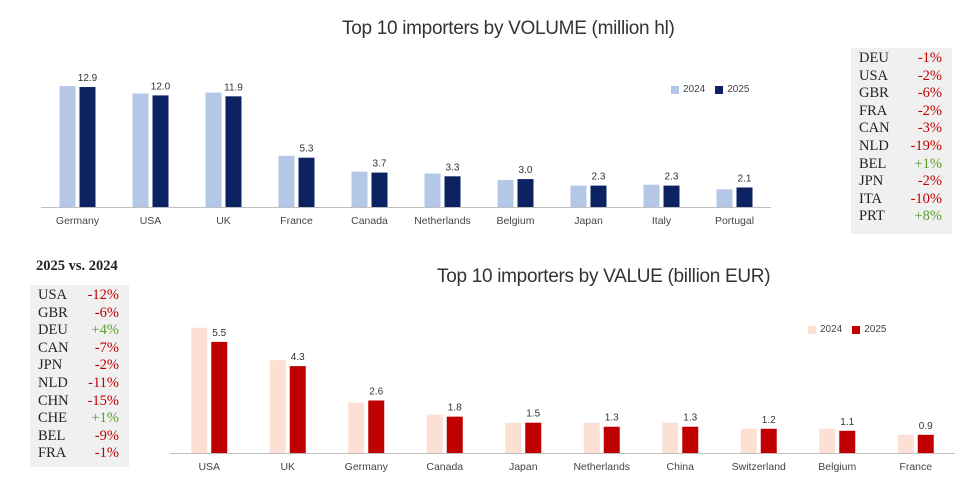 This screenshot has height=482, width=980. What do you see at coordinates (103, 400) in the screenshot?
I see `value-change-change-pct: -15%` at bounding box center [103, 400].